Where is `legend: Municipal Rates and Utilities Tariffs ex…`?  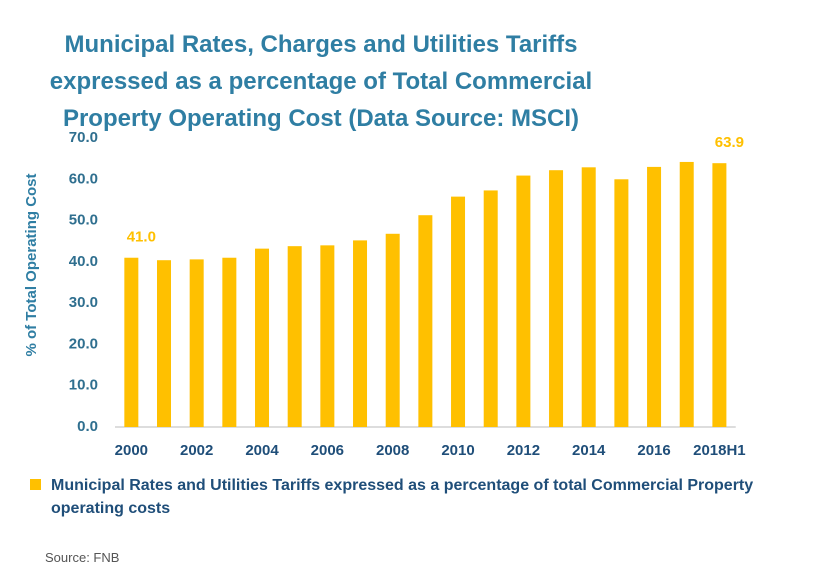 legend: Municipal Rates and Utilities Tariffs ex… is located at coordinates (425, 497).